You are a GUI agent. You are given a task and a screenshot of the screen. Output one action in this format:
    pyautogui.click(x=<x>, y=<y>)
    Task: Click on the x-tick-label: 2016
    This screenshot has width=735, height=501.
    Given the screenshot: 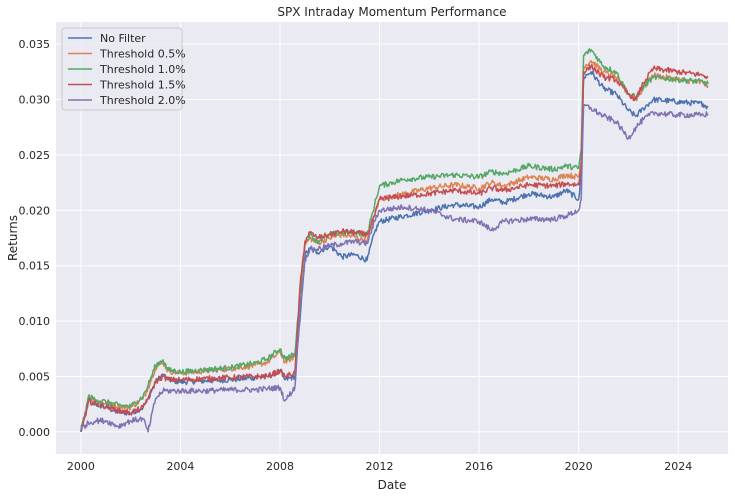 What is the action you would take?
    pyautogui.click(x=479, y=466)
    